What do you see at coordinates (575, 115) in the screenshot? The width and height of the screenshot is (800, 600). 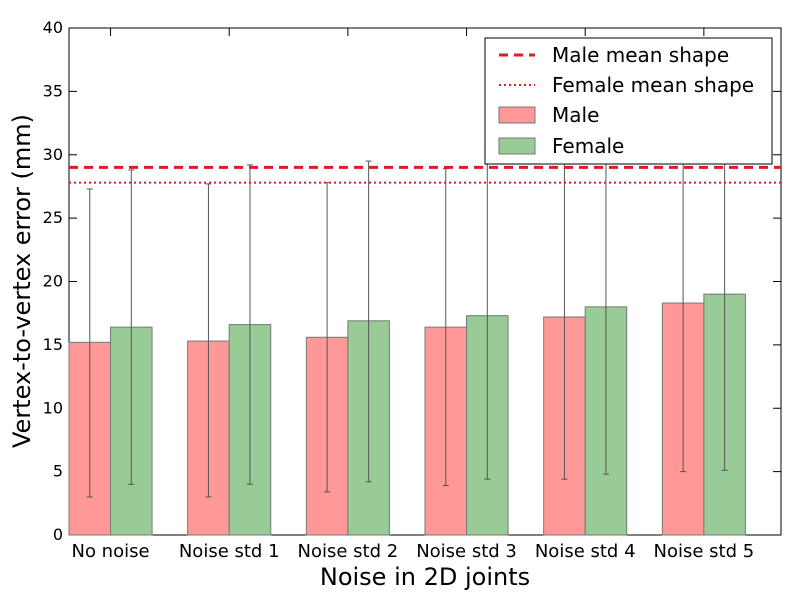 I see `legend-male-label: Male` at bounding box center [575, 115].